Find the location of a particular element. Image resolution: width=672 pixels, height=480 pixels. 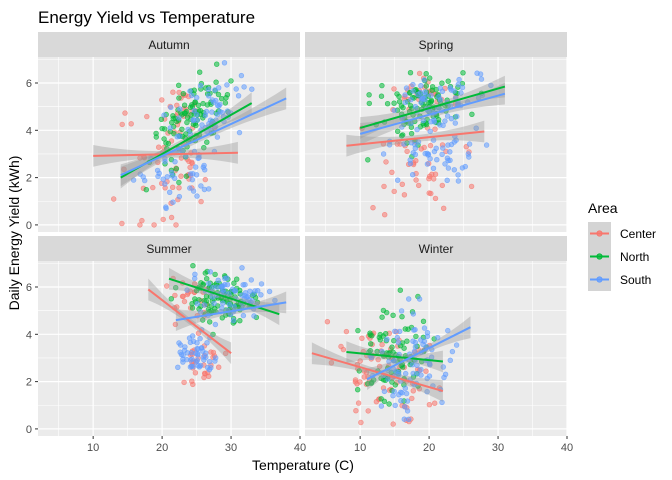

legend-entries: Center North South is located at coordinates (622, 256).